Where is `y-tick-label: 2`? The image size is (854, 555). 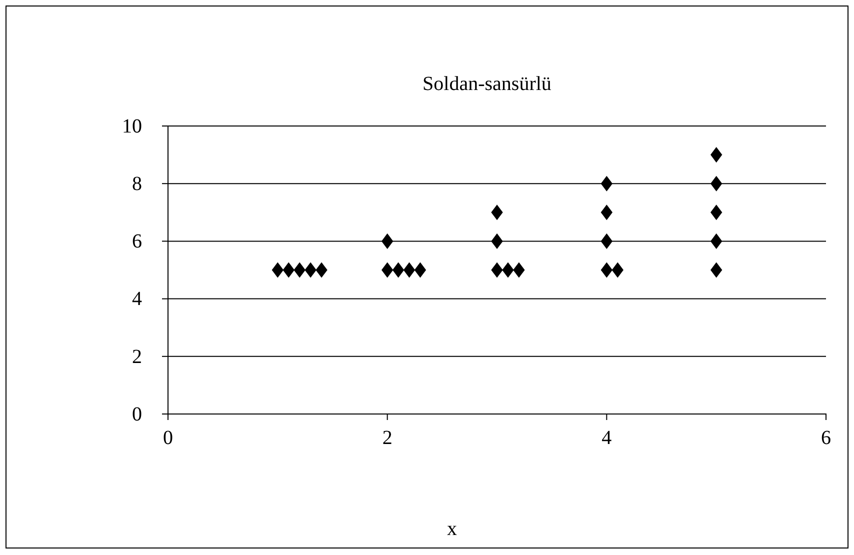
y-tick-label: 2 is located at coordinates (137, 357).